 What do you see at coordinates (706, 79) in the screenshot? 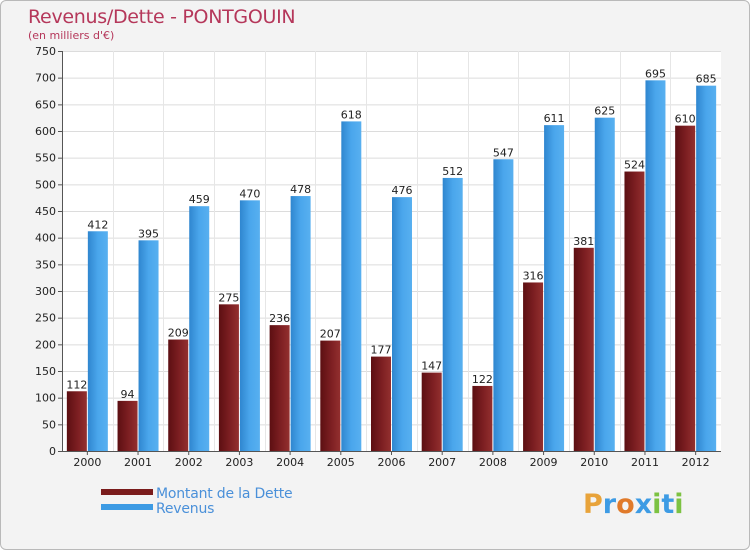
I see `data-label-revenus: 685` at bounding box center [706, 79].